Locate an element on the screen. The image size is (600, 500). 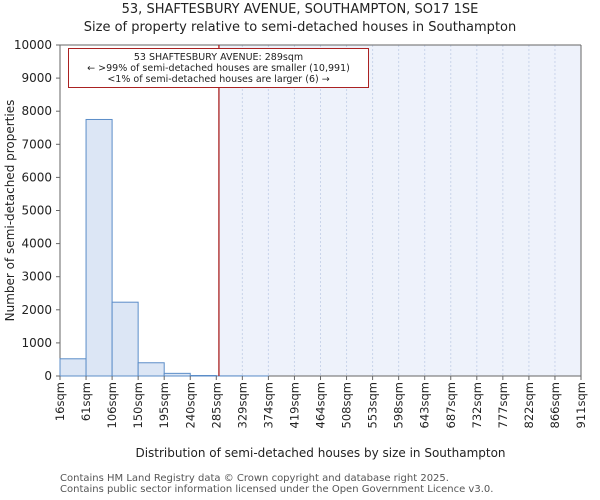
x-tick-label: 464sqm is located at coordinates (321, 405).